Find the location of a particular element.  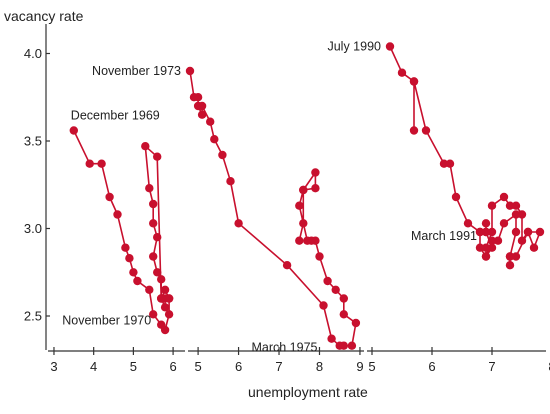

annotation-label: November 1970 is located at coordinates (106, 320).